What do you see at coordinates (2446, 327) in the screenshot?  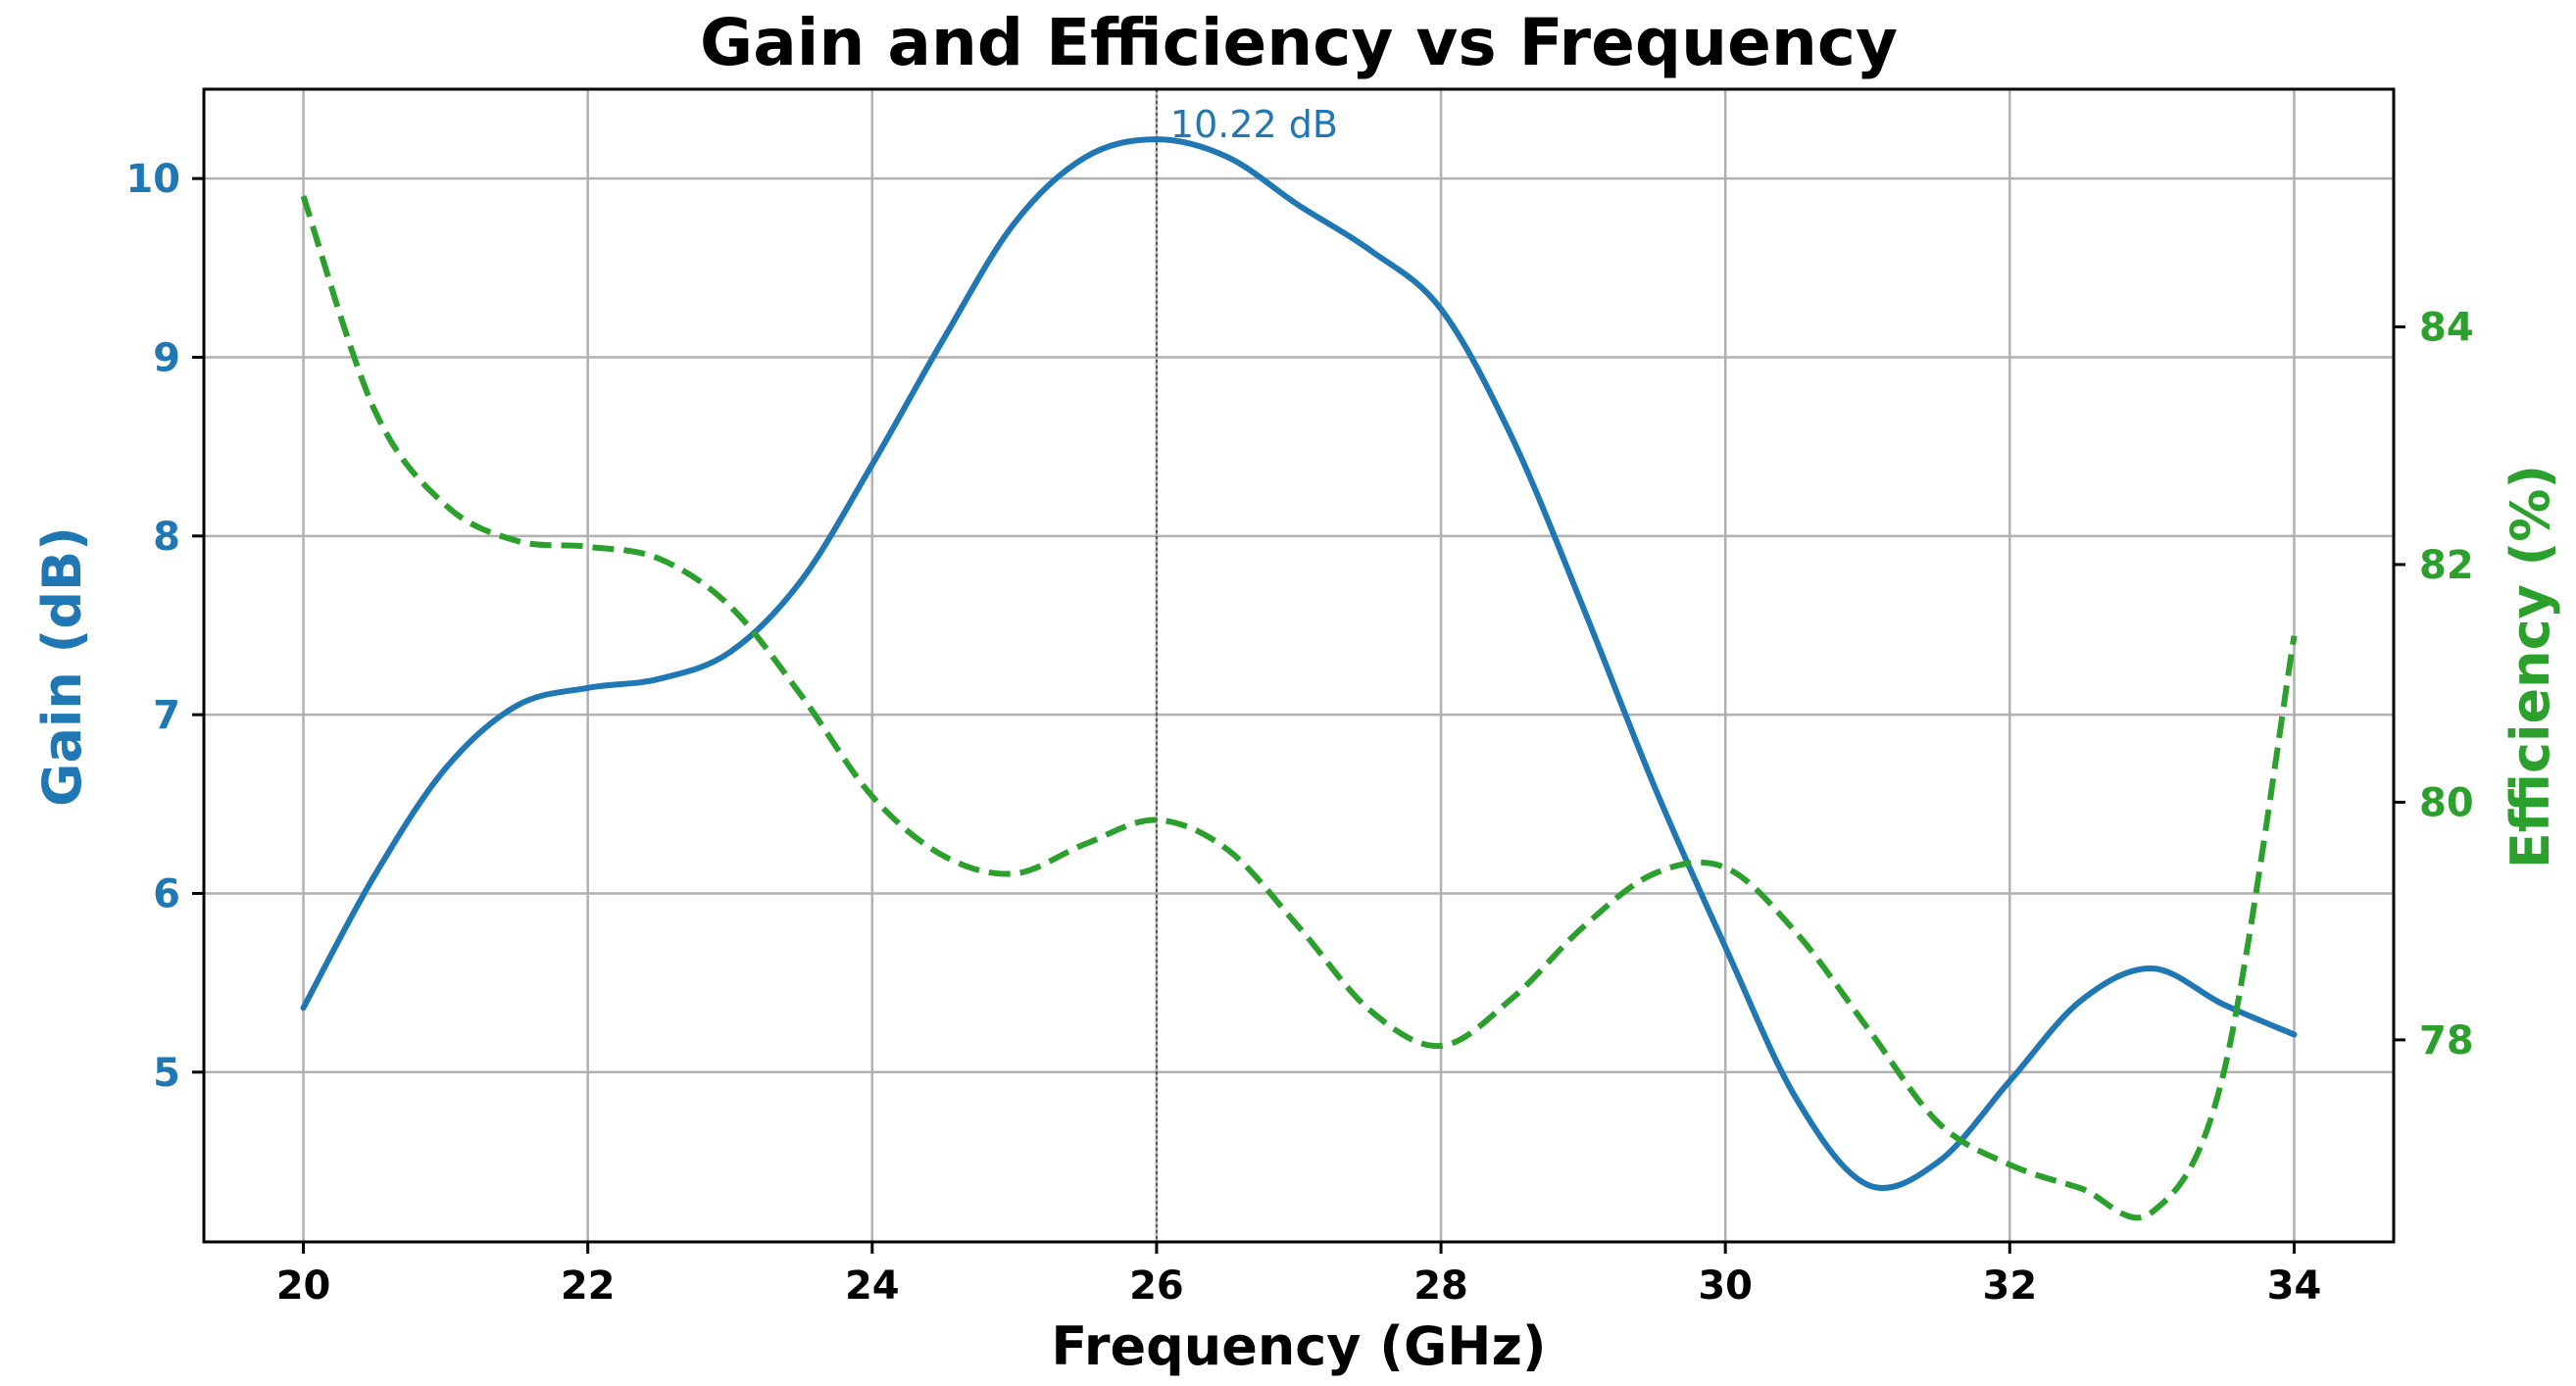 I see `y-right-tick-label: 84` at bounding box center [2446, 327].